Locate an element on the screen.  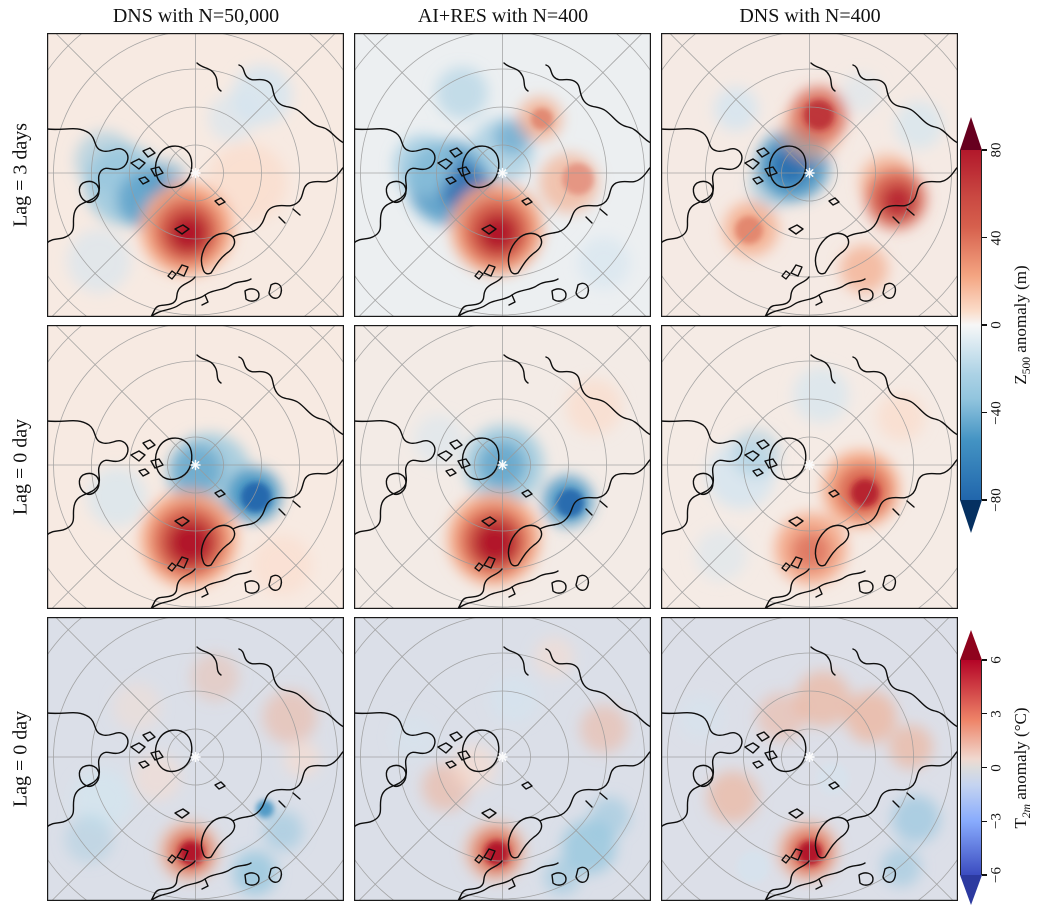
map-panel-r1c1 is located at coordinates (195, 175).